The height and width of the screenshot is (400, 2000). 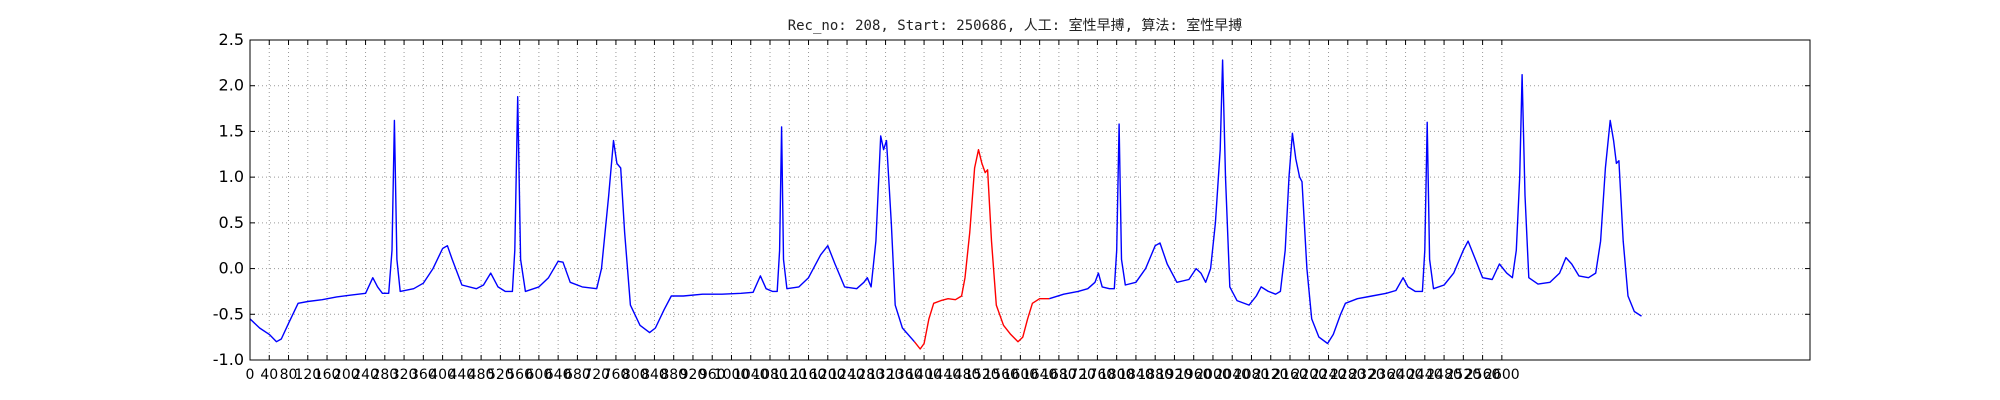 I want to click on x-tick-label: 1880, so click(x=1155, y=375).